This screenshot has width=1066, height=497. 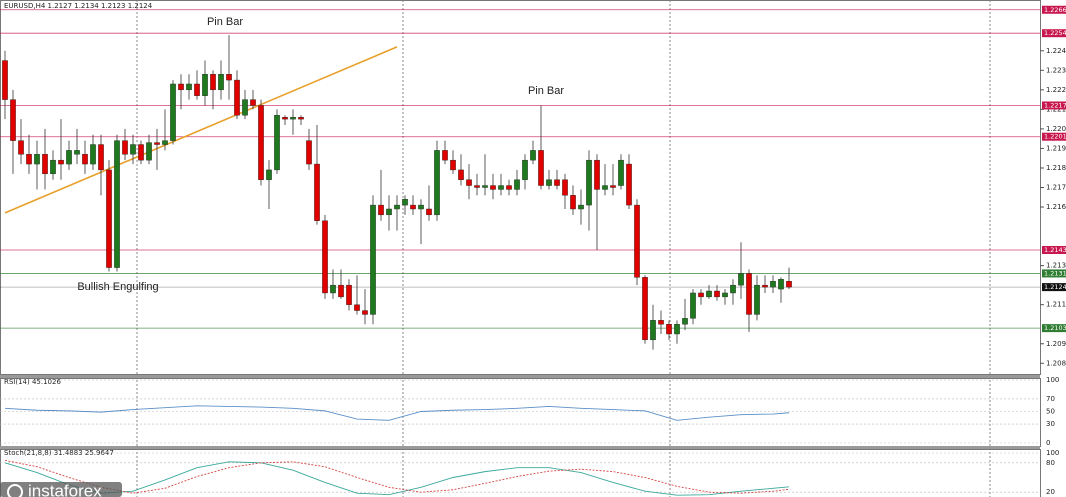 I want to click on y-tick-label: 1.2245, so click(x=1056, y=51).